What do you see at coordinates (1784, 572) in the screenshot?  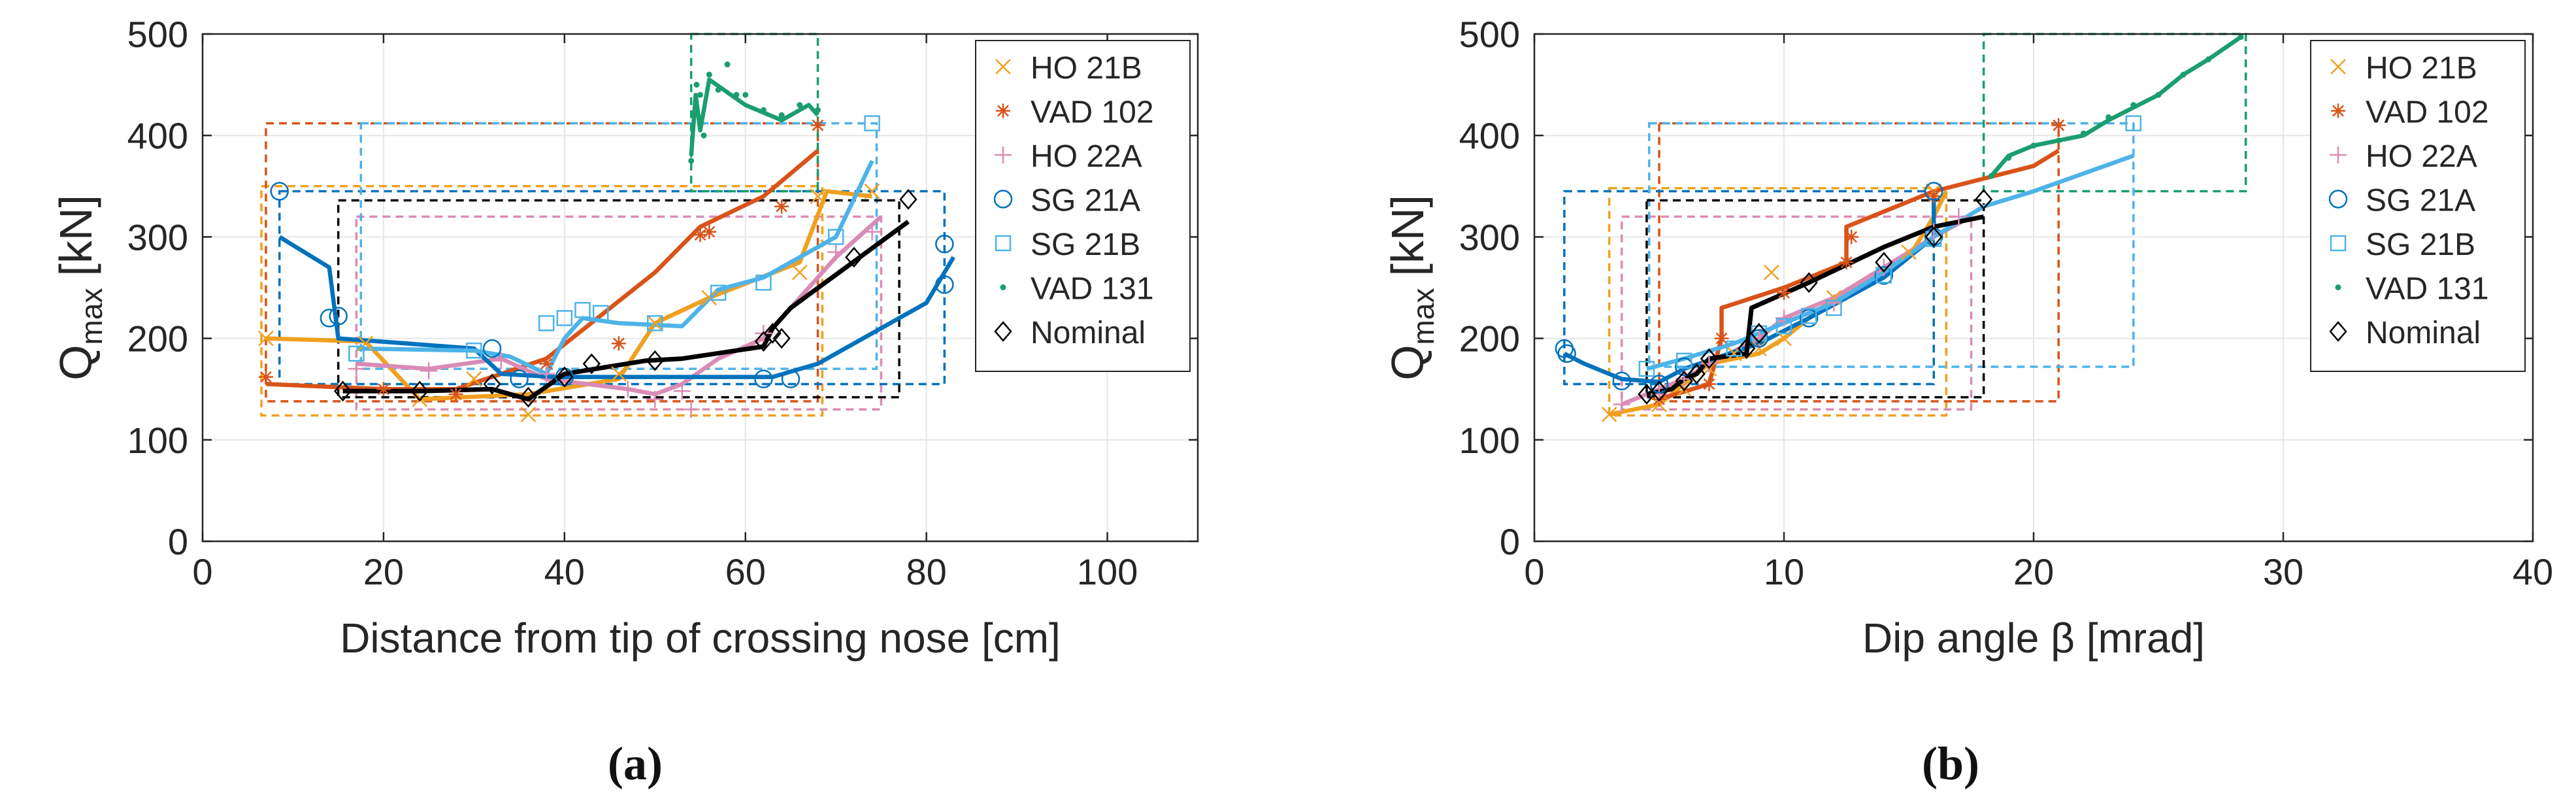 I see `x-tick-label: 10` at bounding box center [1784, 572].